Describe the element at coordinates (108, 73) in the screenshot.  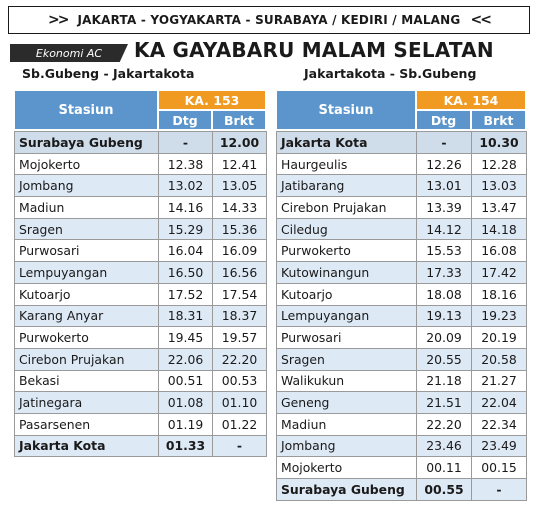
I see `direction-label-left: Sb.Gubeng - Jakartakota` at that location.